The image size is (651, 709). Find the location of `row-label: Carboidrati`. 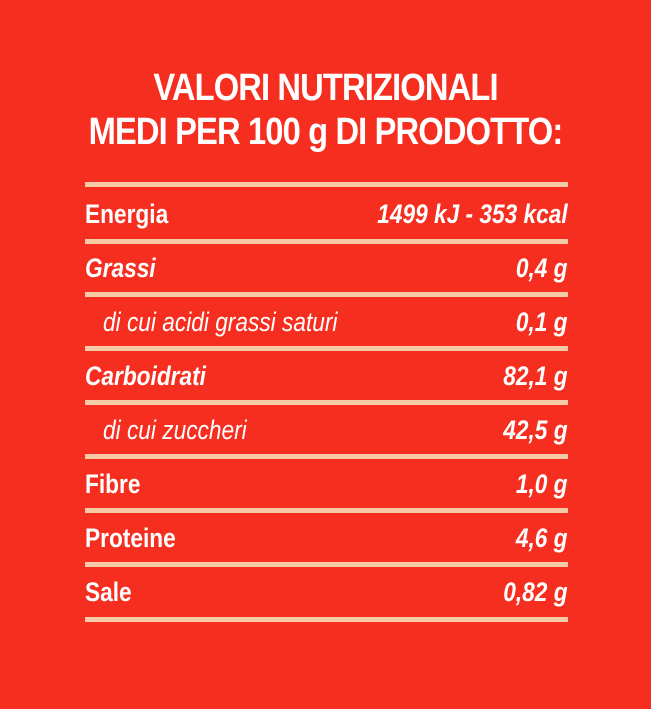

row-label: Carboidrati is located at coordinates (145, 376).